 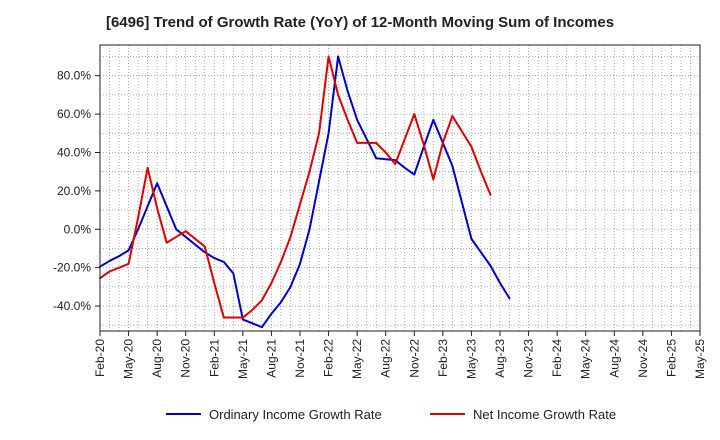 What do you see at coordinates (643, 358) in the screenshot?
I see `x-tick-label: Nov-24` at bounding box center [643, 358].